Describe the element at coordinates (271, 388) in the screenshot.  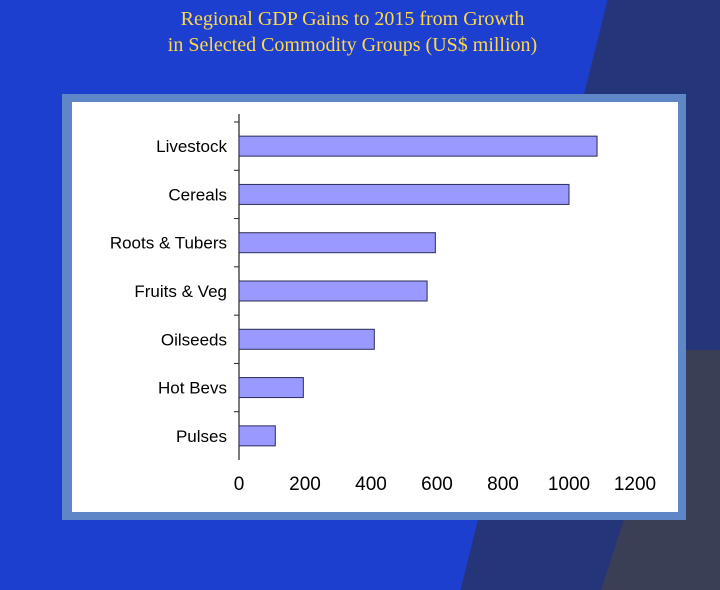
I see `bar-hot-bevs` at that location.